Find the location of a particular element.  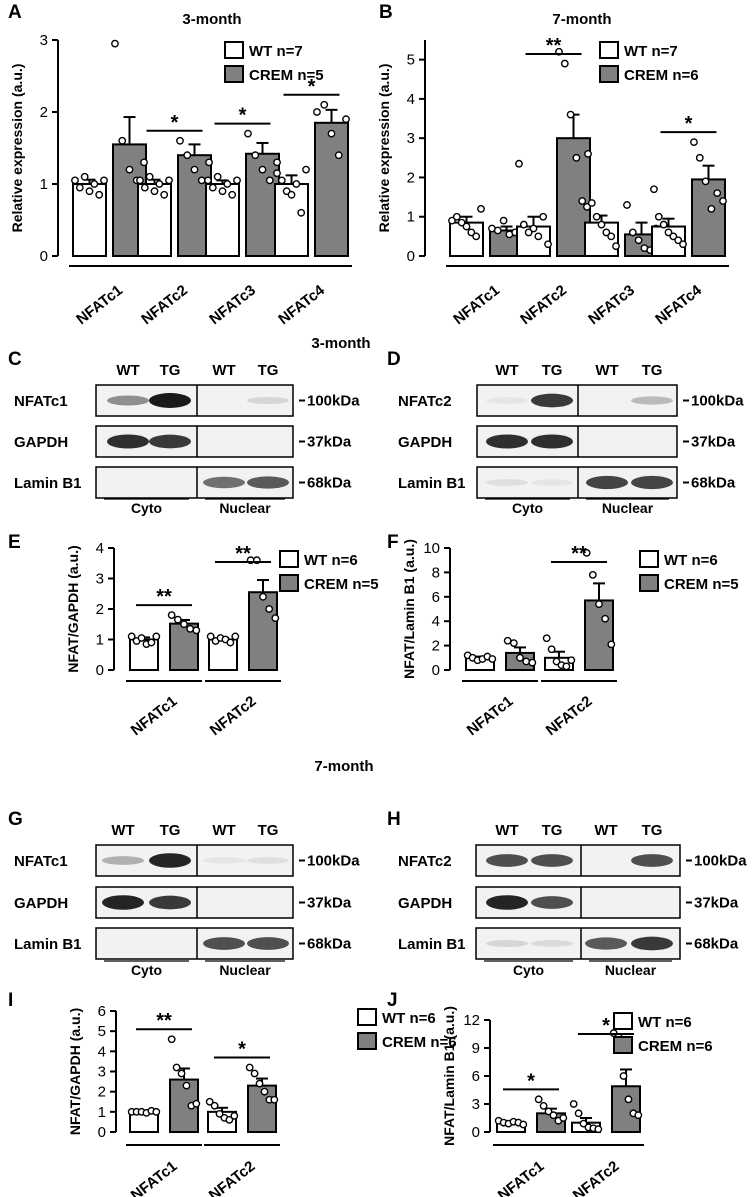

blot-row-label: NFATc1 is located at coordinates (41, 861).